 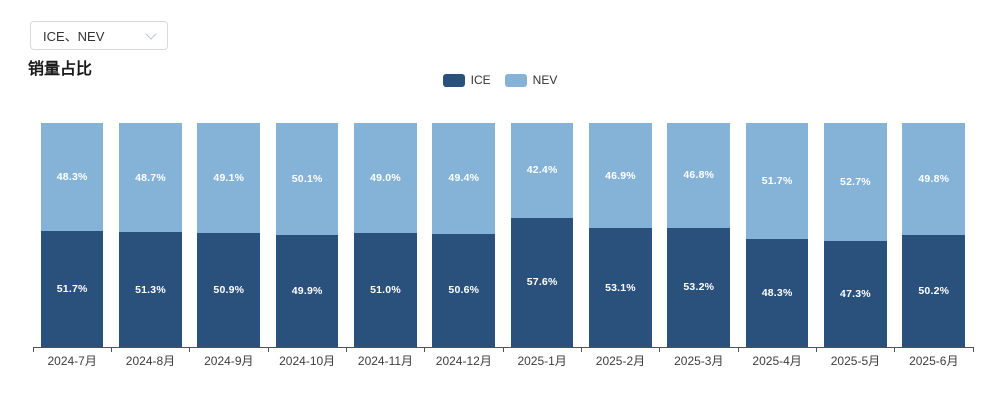 What do you see at coordinates (60, 69) in the screenshot?
I see `chart-title: 销量占比` at bounding box center [60, 69].